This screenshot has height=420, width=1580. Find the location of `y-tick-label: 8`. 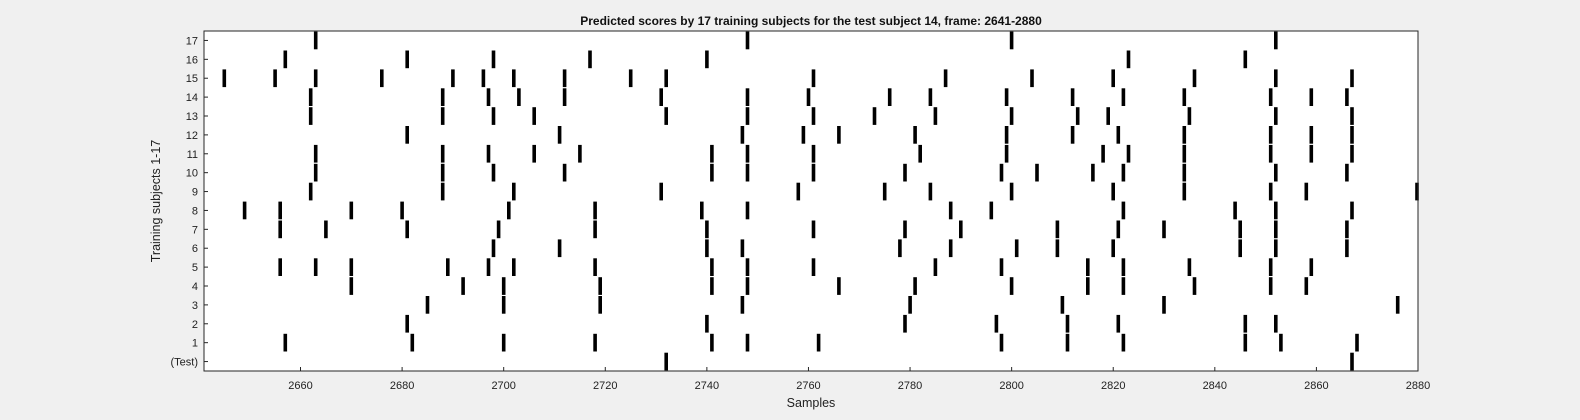

y-tick-label: 8 is located at coordinates (195, 211).